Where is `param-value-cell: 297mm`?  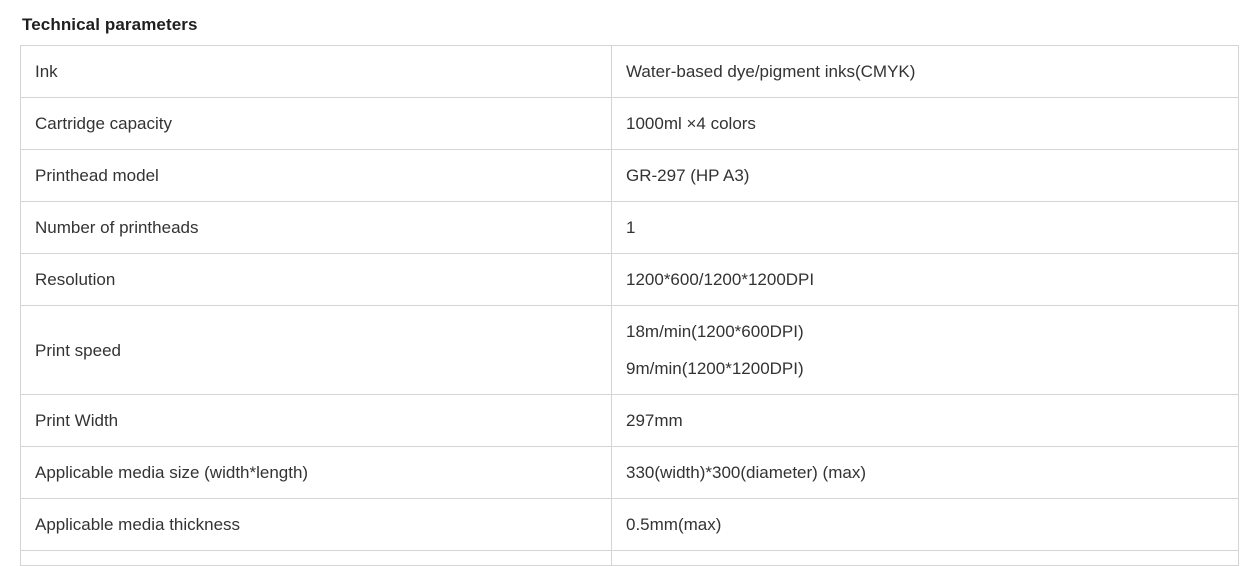 param-value-cell: 297mm is located at coordinates (925, 420).